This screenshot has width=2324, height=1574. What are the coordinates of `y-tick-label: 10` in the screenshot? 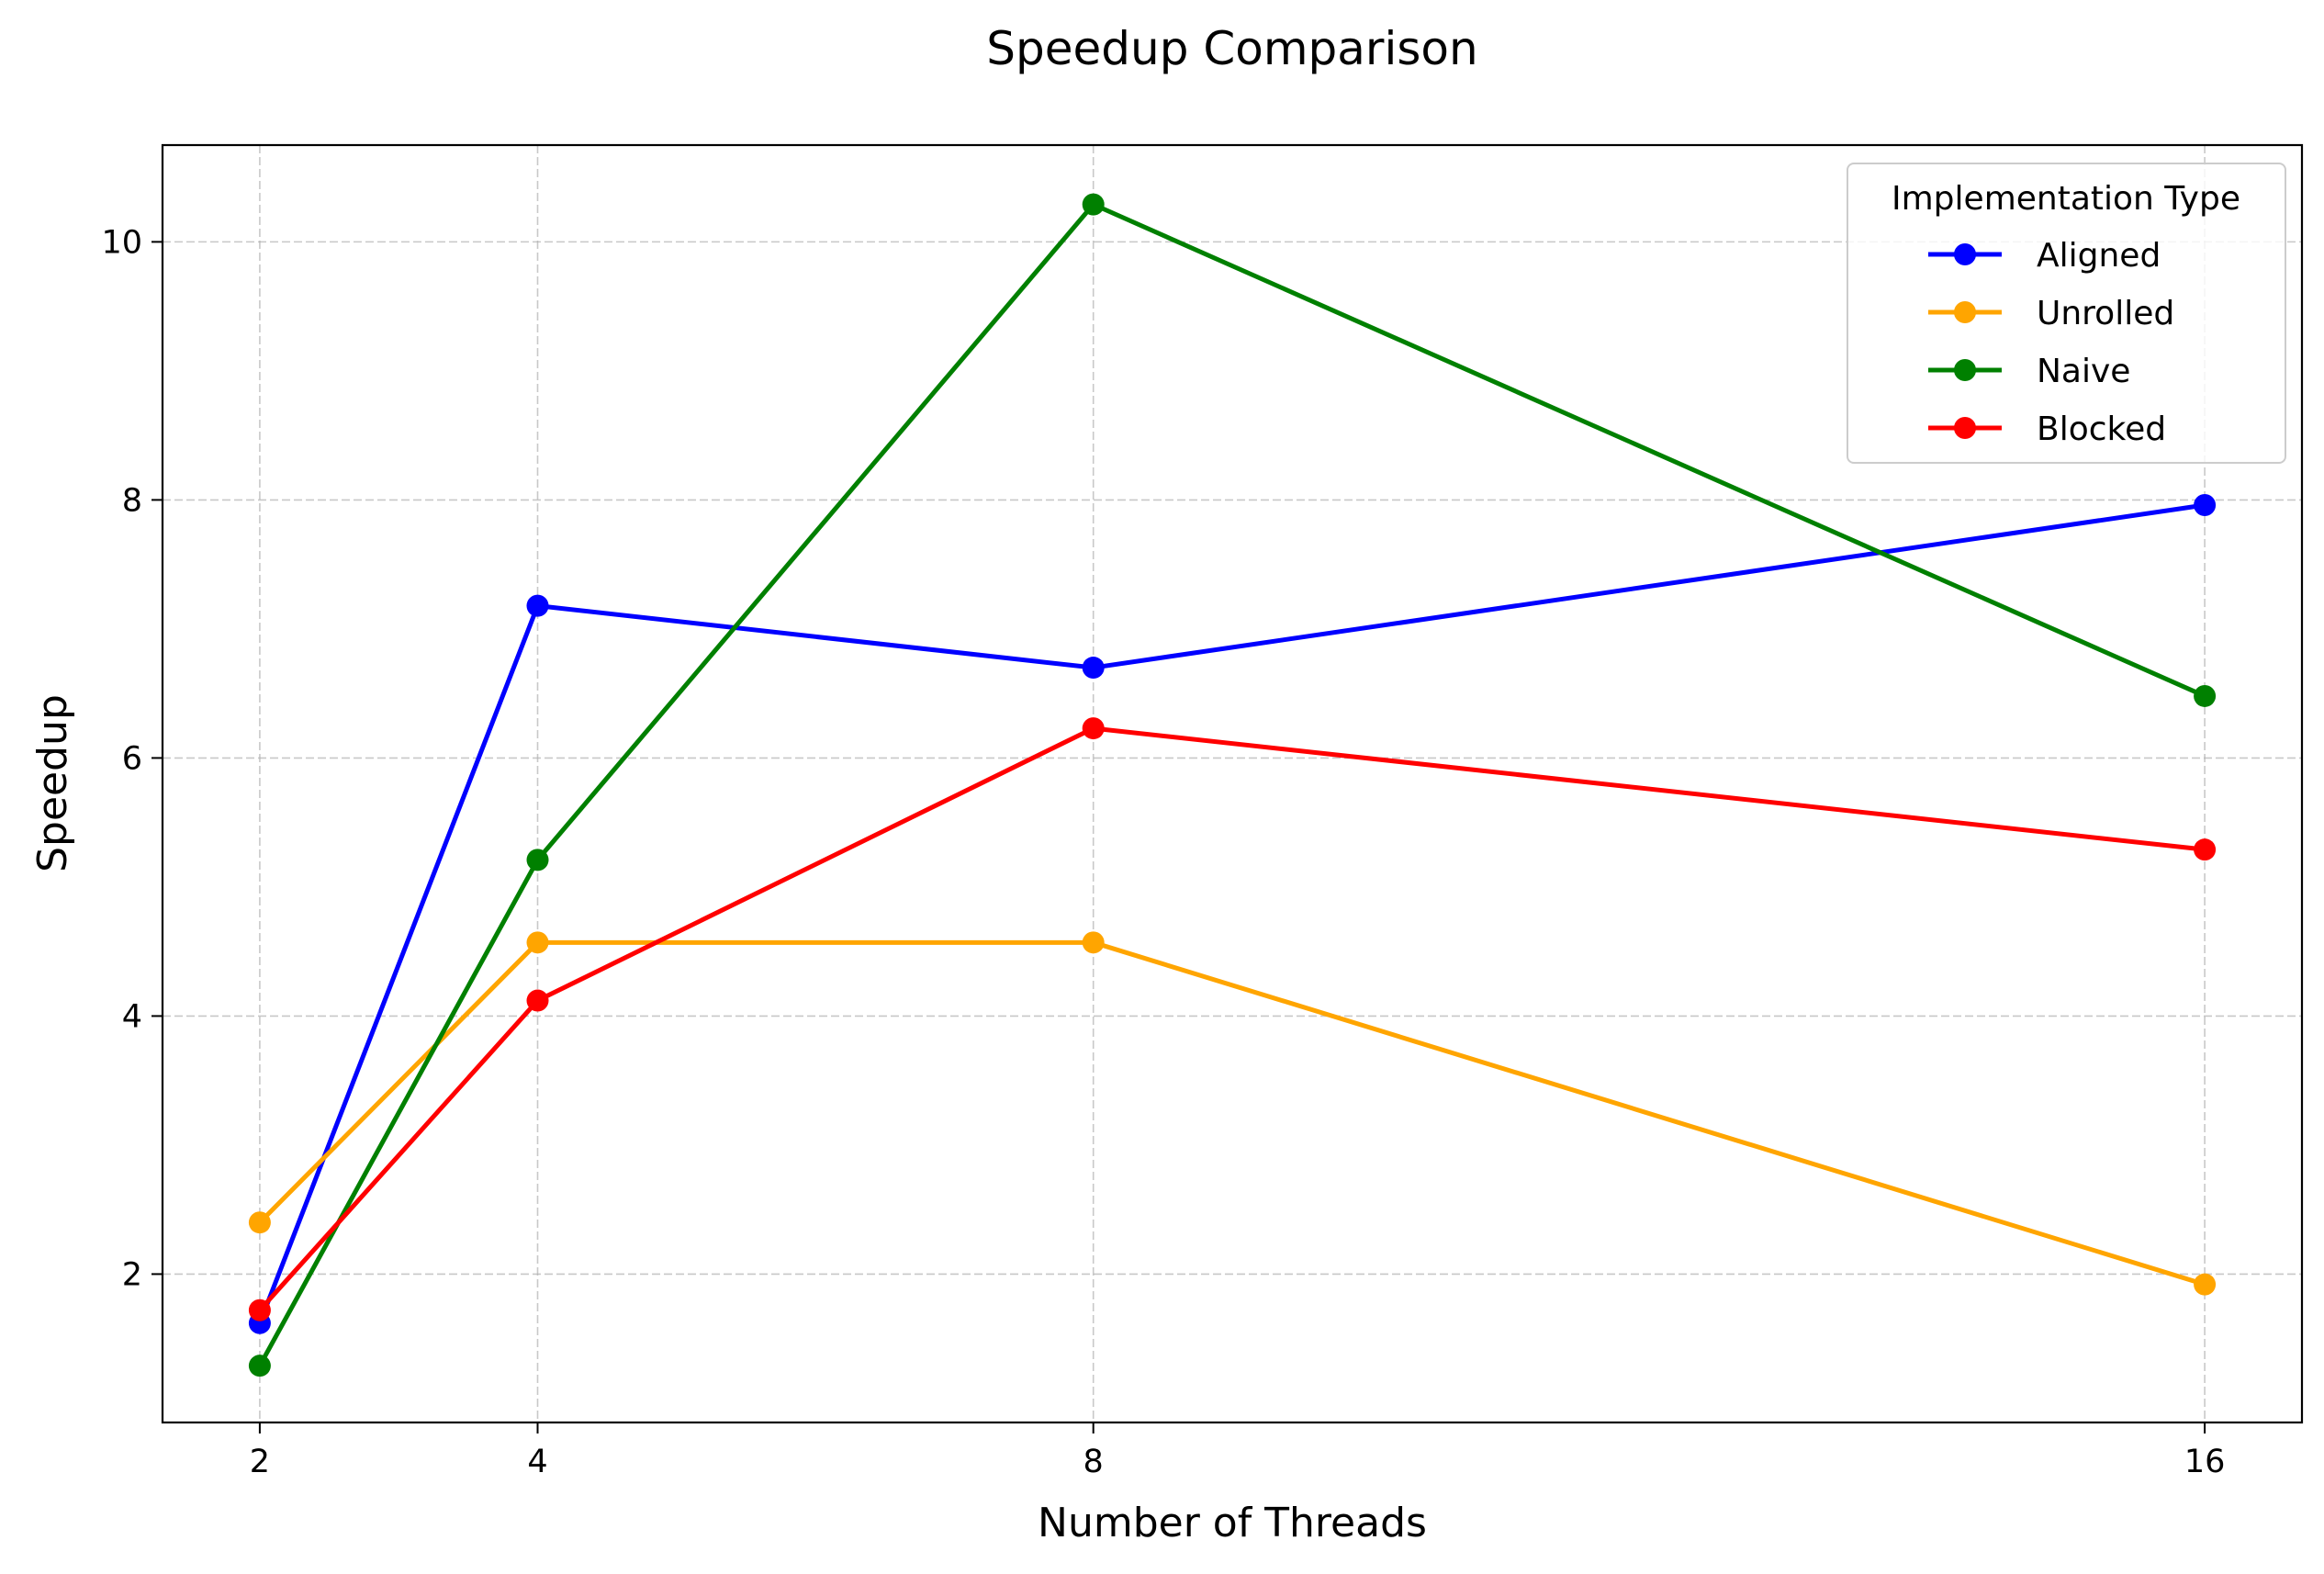 It's located at (122, 242).